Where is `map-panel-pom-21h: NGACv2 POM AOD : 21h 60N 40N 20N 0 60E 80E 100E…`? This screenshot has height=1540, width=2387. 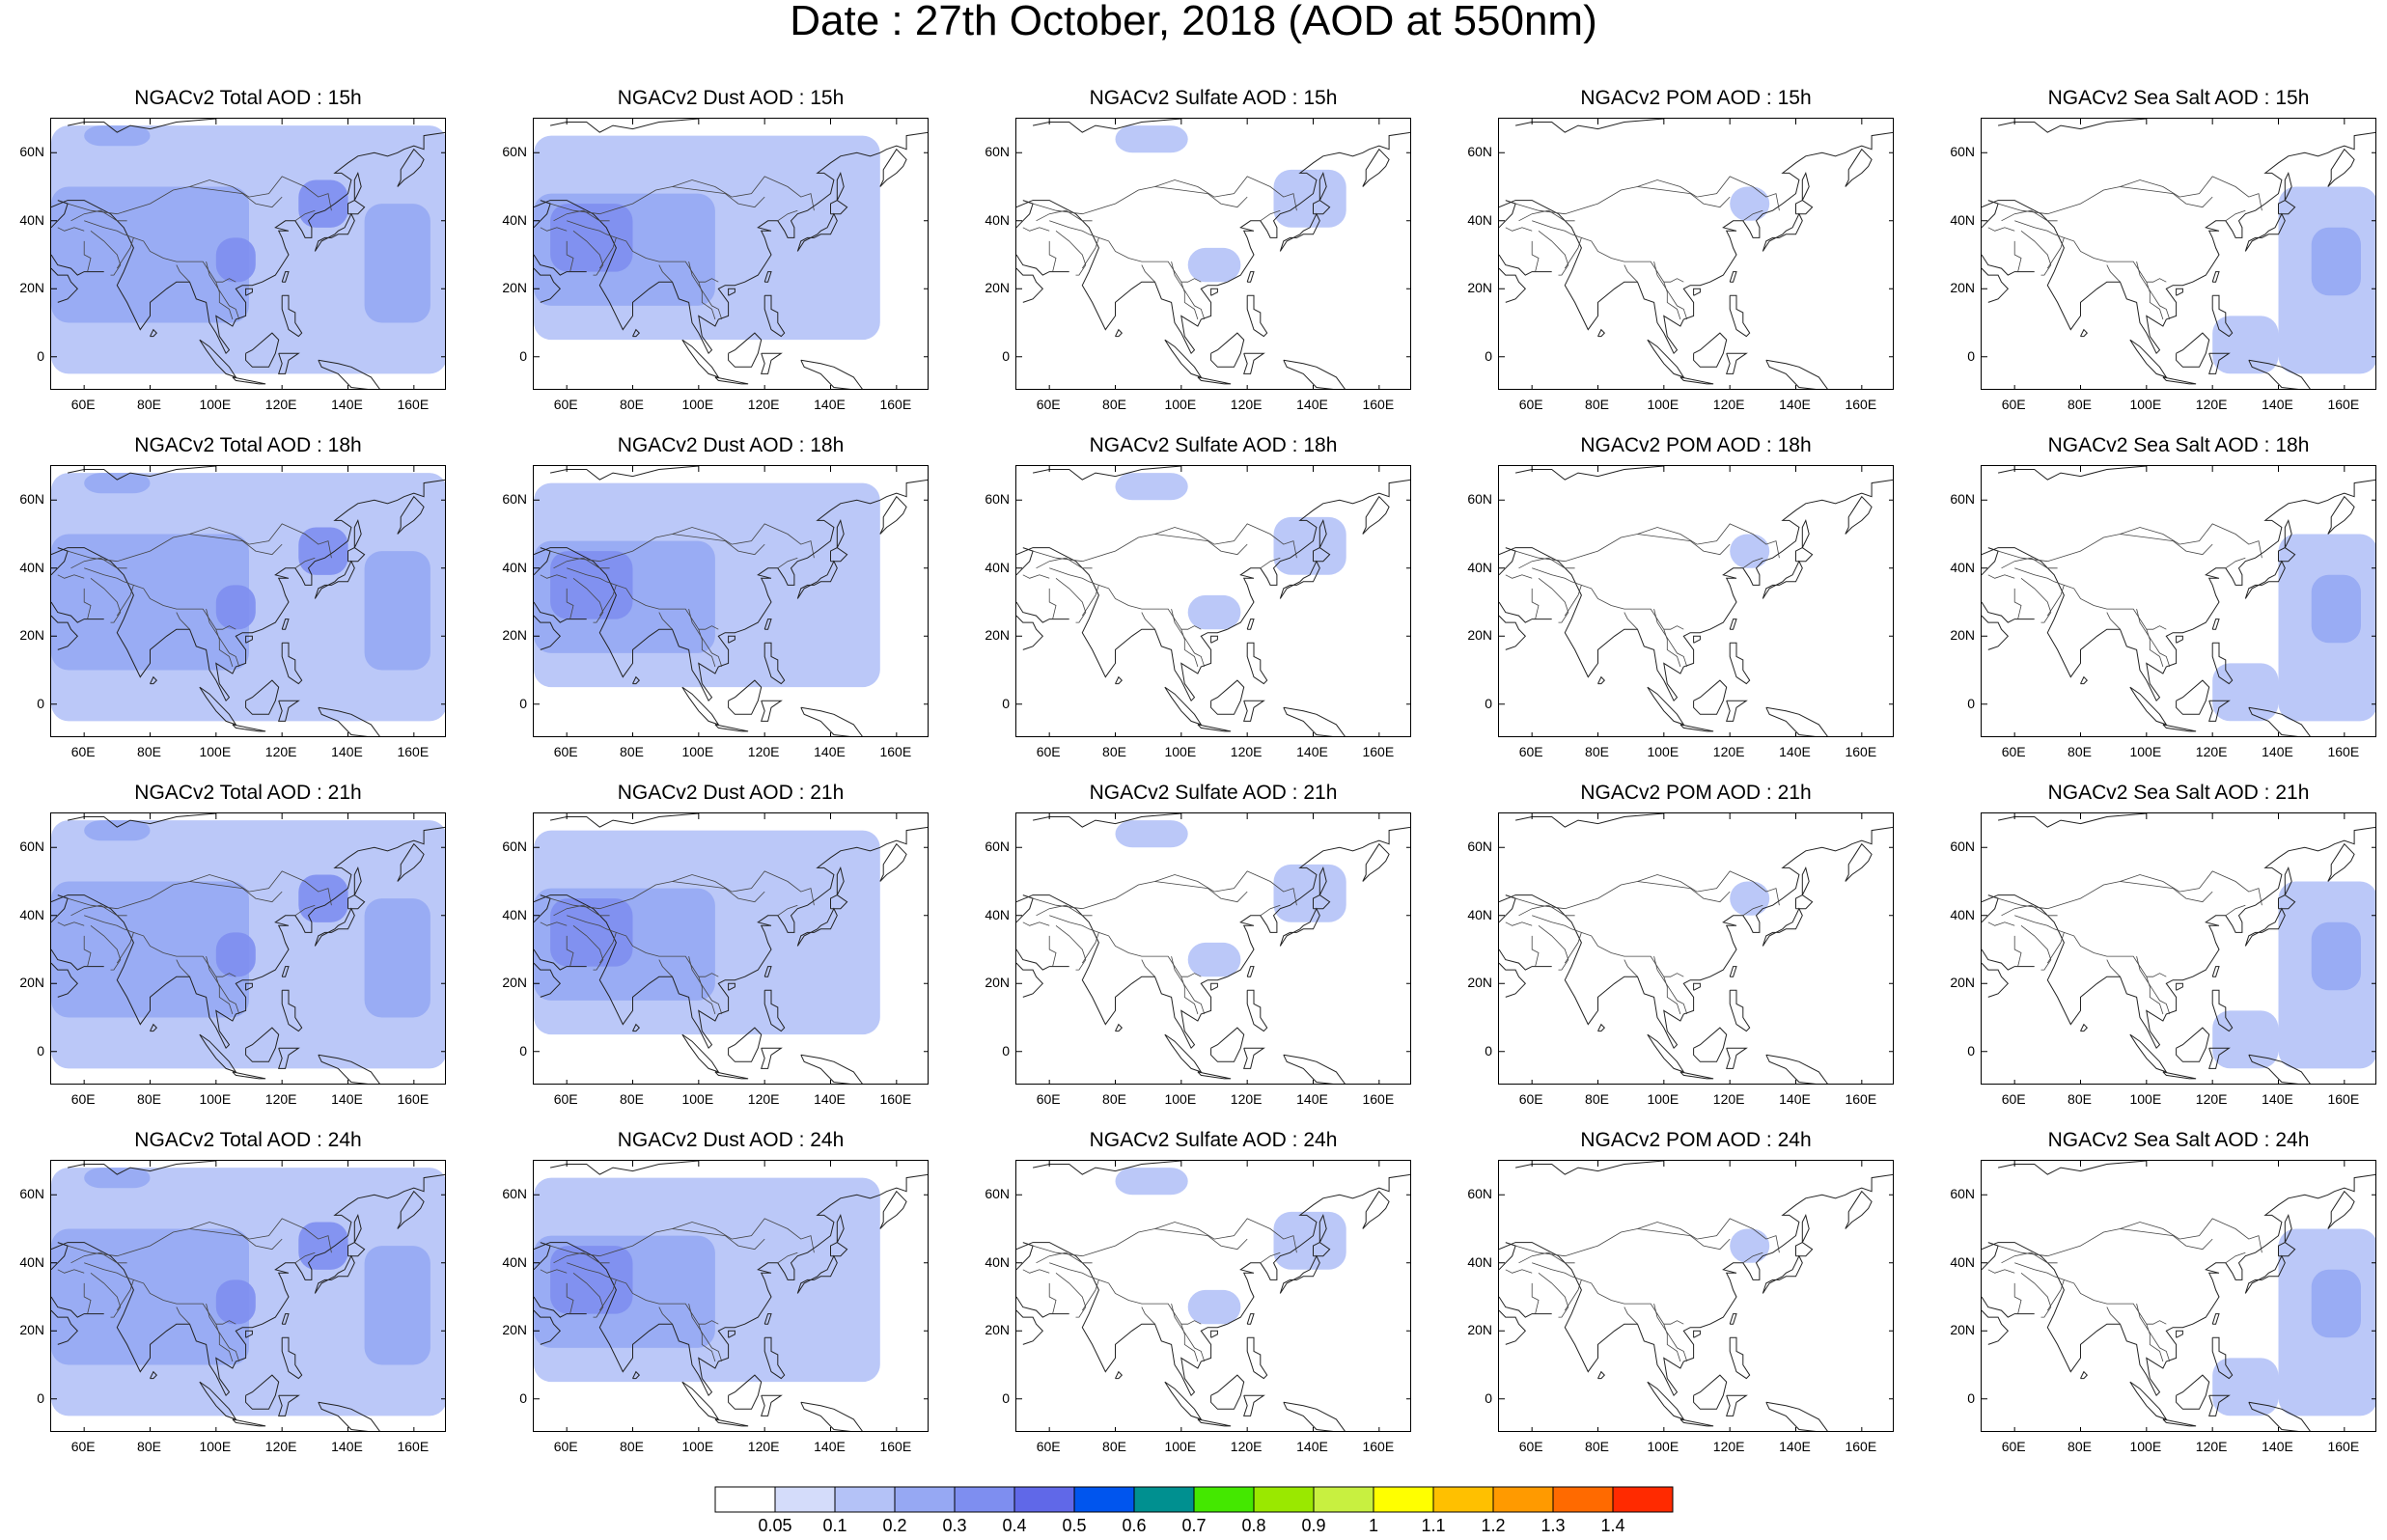 map-panel-pom-21h: NGACv2 POM AOD : 21h 60N 40N 20N 0 60E 80E 100E… is located at coordinates (1680, 944).